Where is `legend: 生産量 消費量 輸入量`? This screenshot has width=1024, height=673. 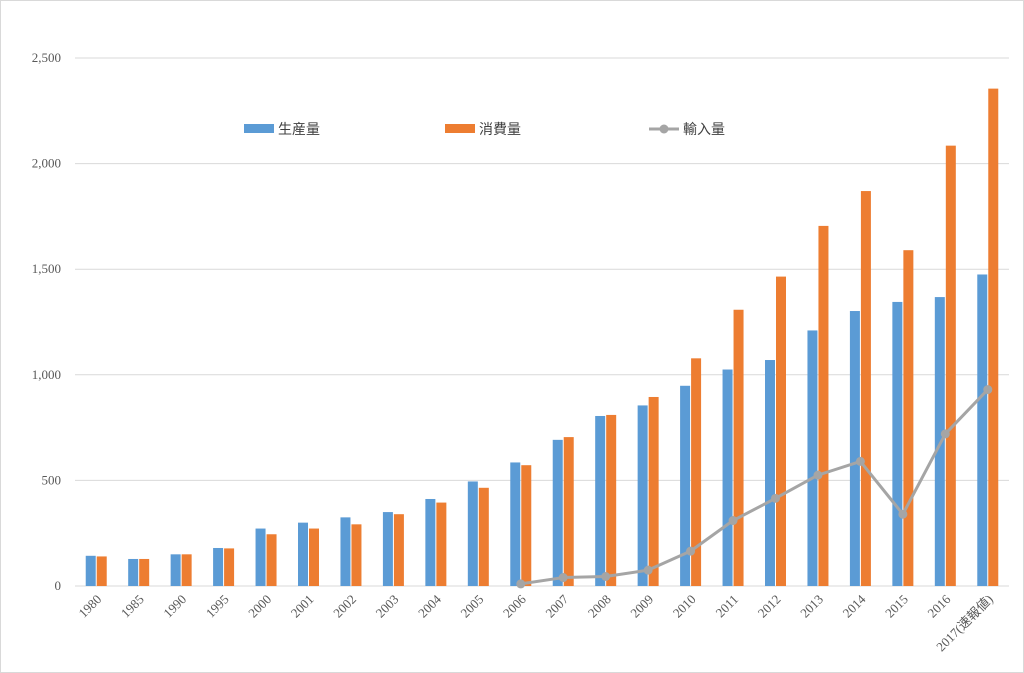
legend: 生産量 消費量 輸入量 is located at coordinates (484, 130).